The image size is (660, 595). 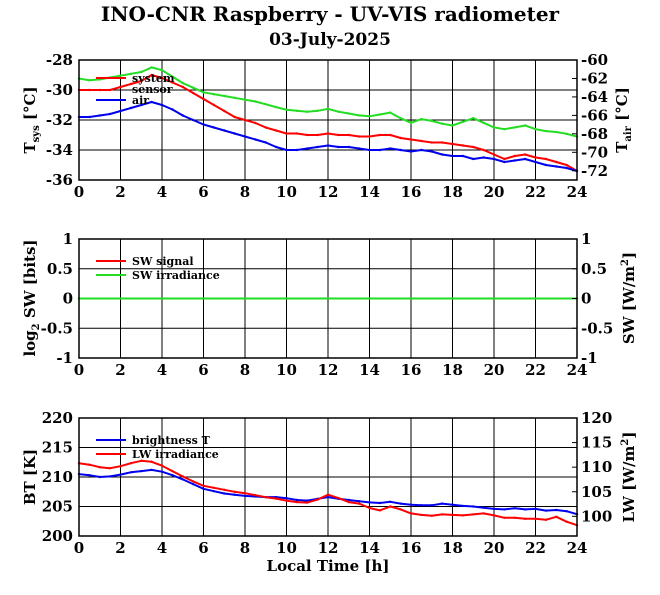 I want to click on y-right-tick-label: -64, so click(x=594, y=97).